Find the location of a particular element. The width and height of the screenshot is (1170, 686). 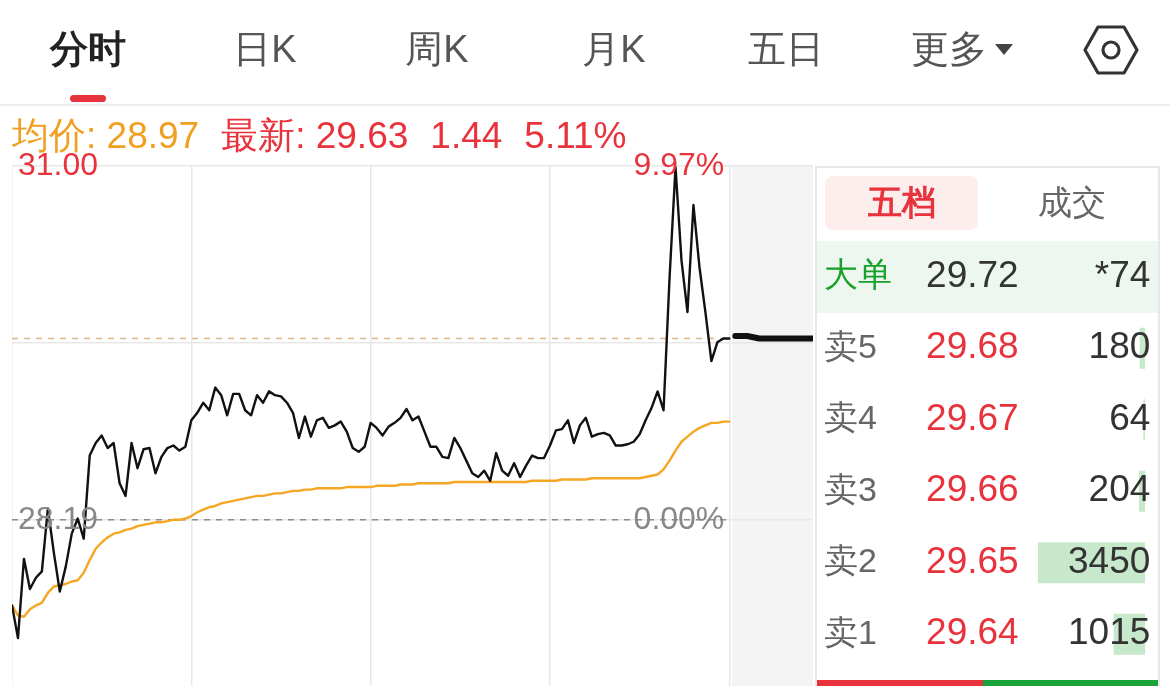

y-tick-label: 卖2 is located at coordinates (850, 560).